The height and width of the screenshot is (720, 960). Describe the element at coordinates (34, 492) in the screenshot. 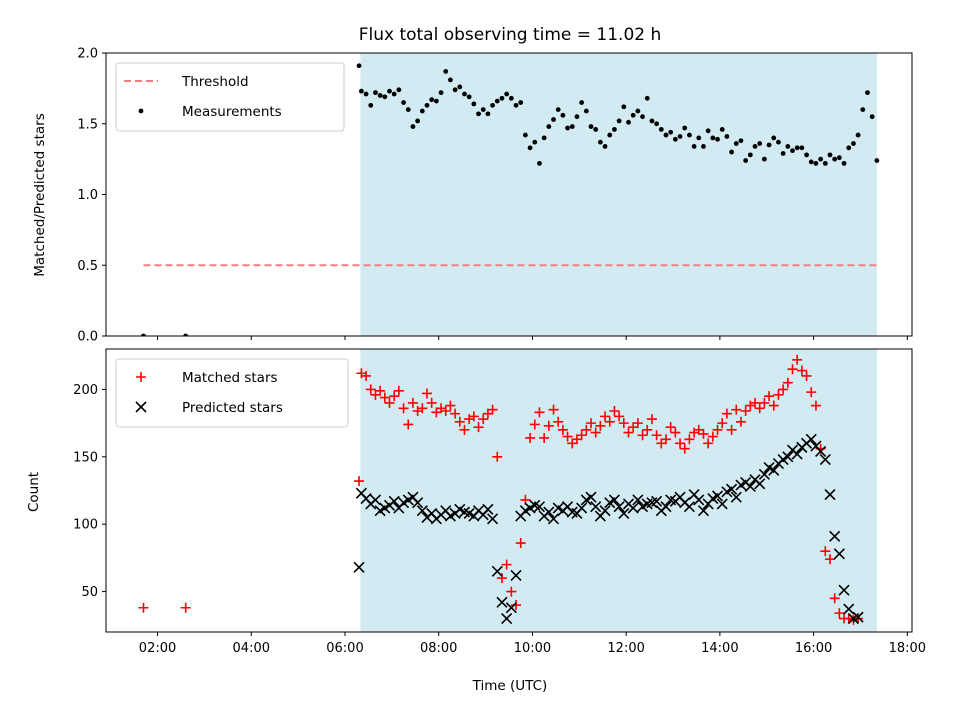

I see `bottom-y-axis-label: Count` at that location.